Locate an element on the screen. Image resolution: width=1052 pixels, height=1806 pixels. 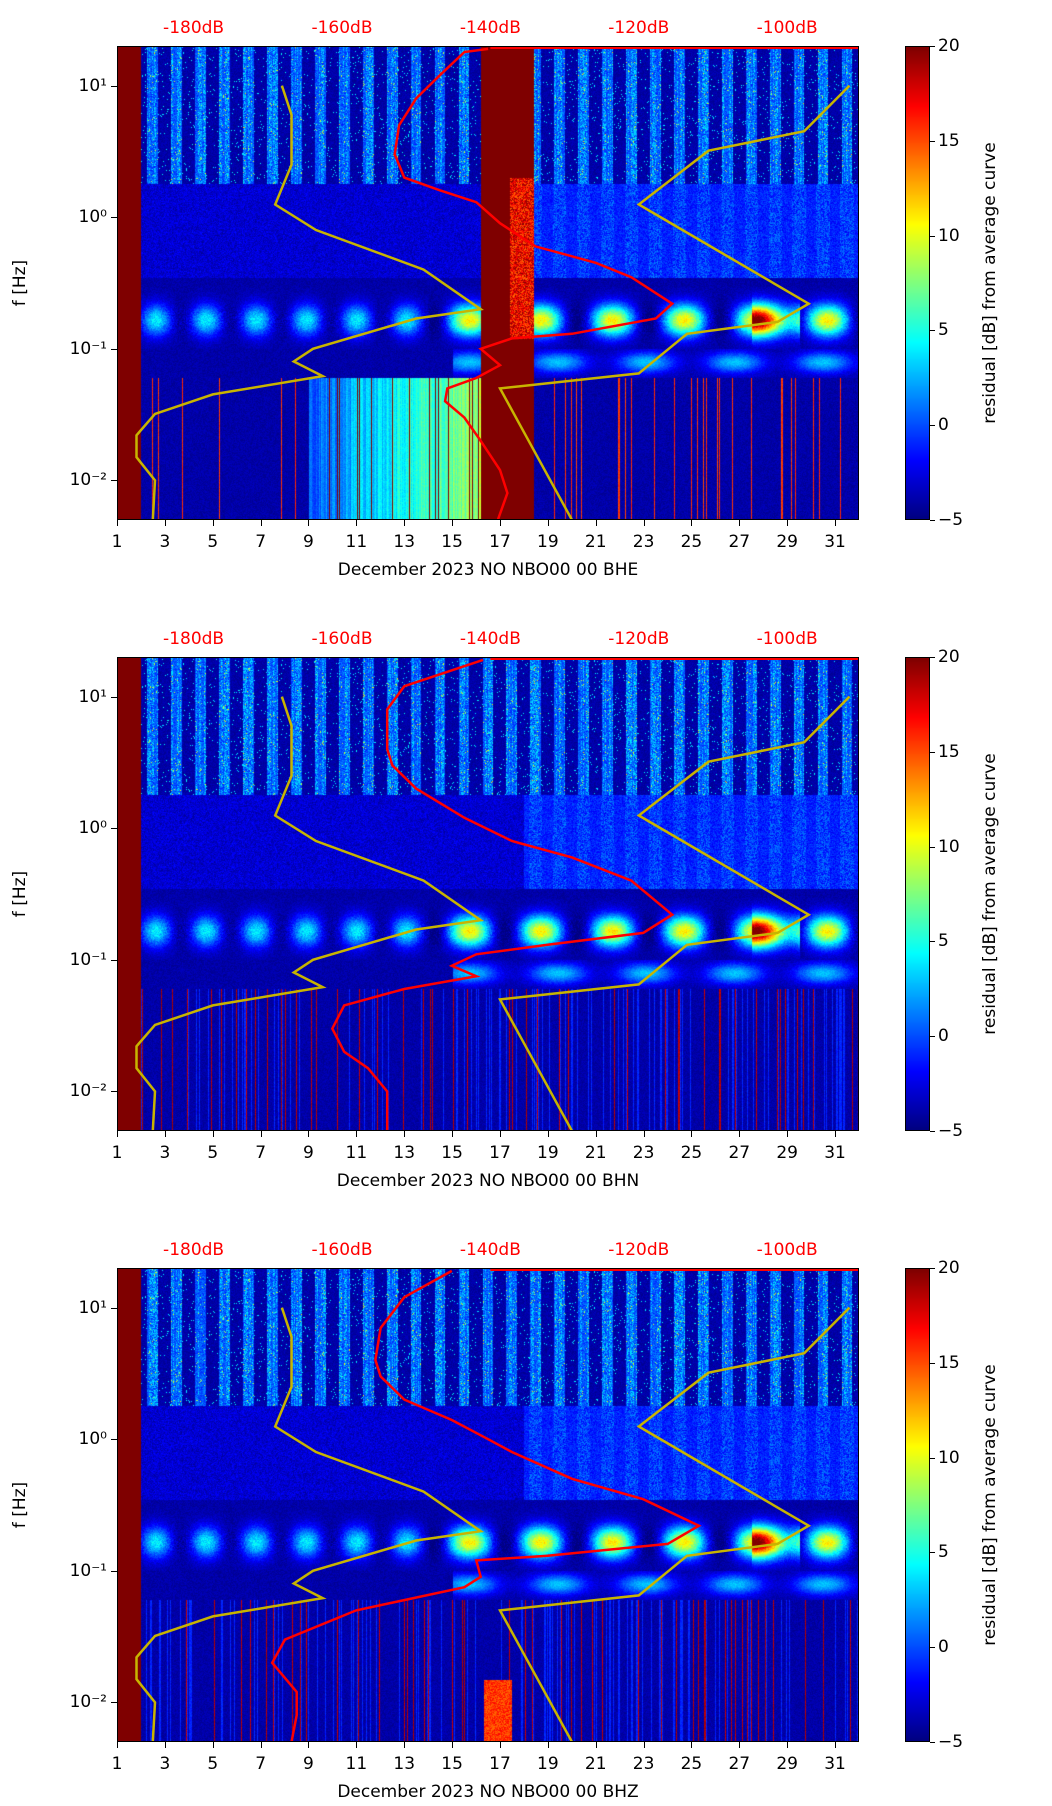
y-tick-label: 10⁻¹ is located at coordinates (88, 959).